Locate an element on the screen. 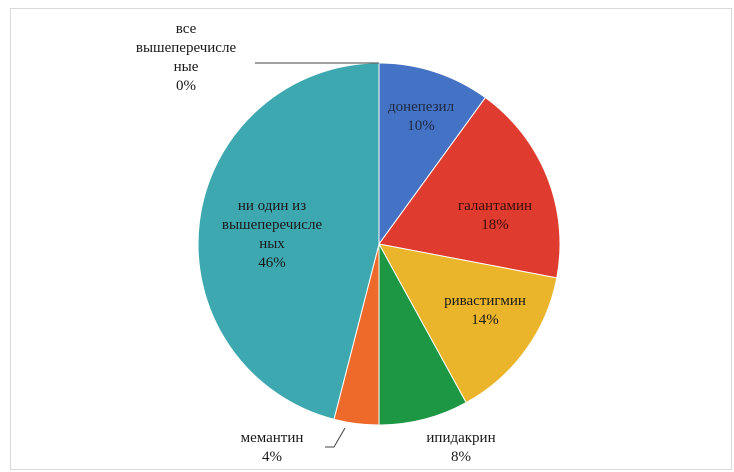 Image resolution: width=734 pixels, height=472 pixels. slice-name: ни один из is located at coordinates (272, 206).